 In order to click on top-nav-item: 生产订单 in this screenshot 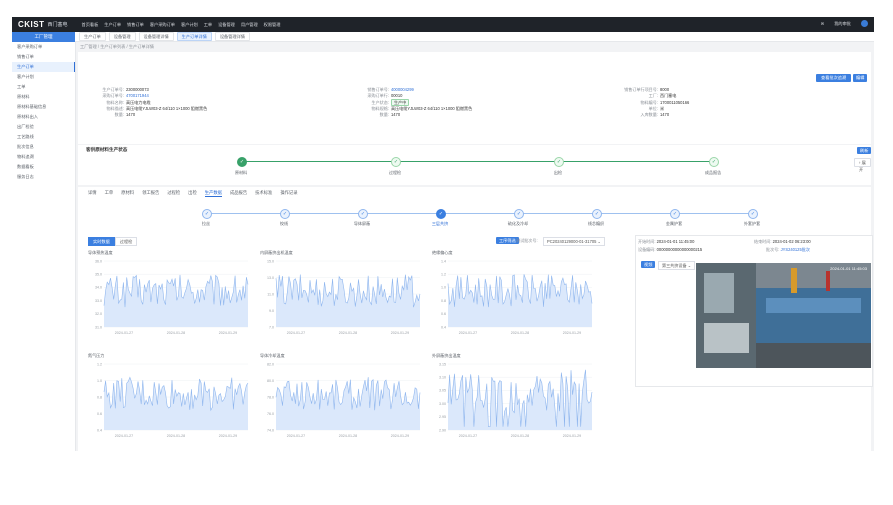, I will do `click(113, 24)`.